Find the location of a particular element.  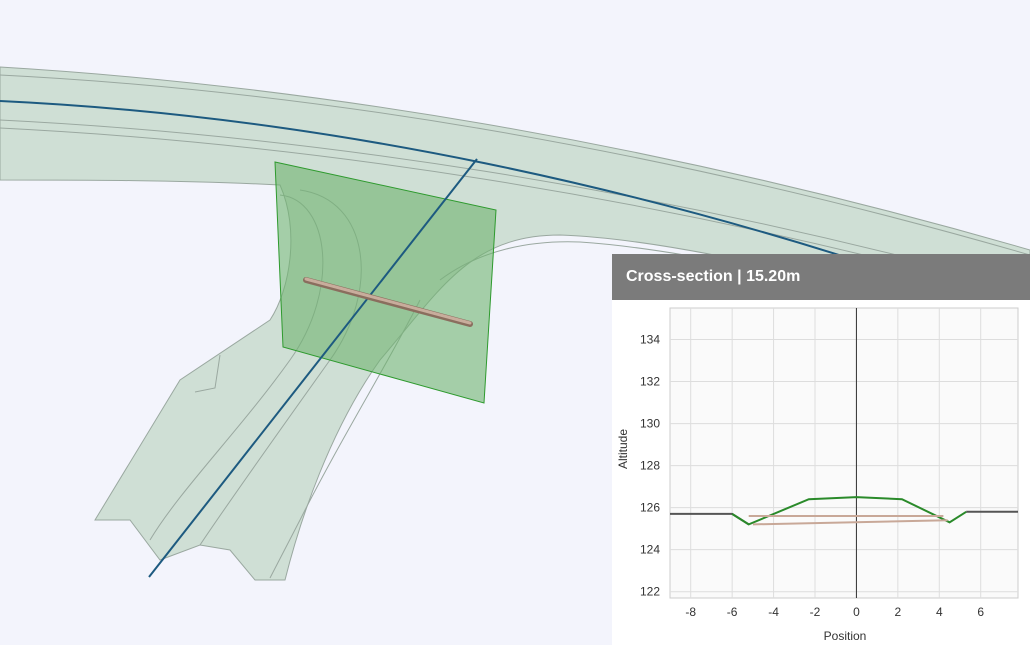

x-tick-label: -6 is located at coordinates (732, 612).